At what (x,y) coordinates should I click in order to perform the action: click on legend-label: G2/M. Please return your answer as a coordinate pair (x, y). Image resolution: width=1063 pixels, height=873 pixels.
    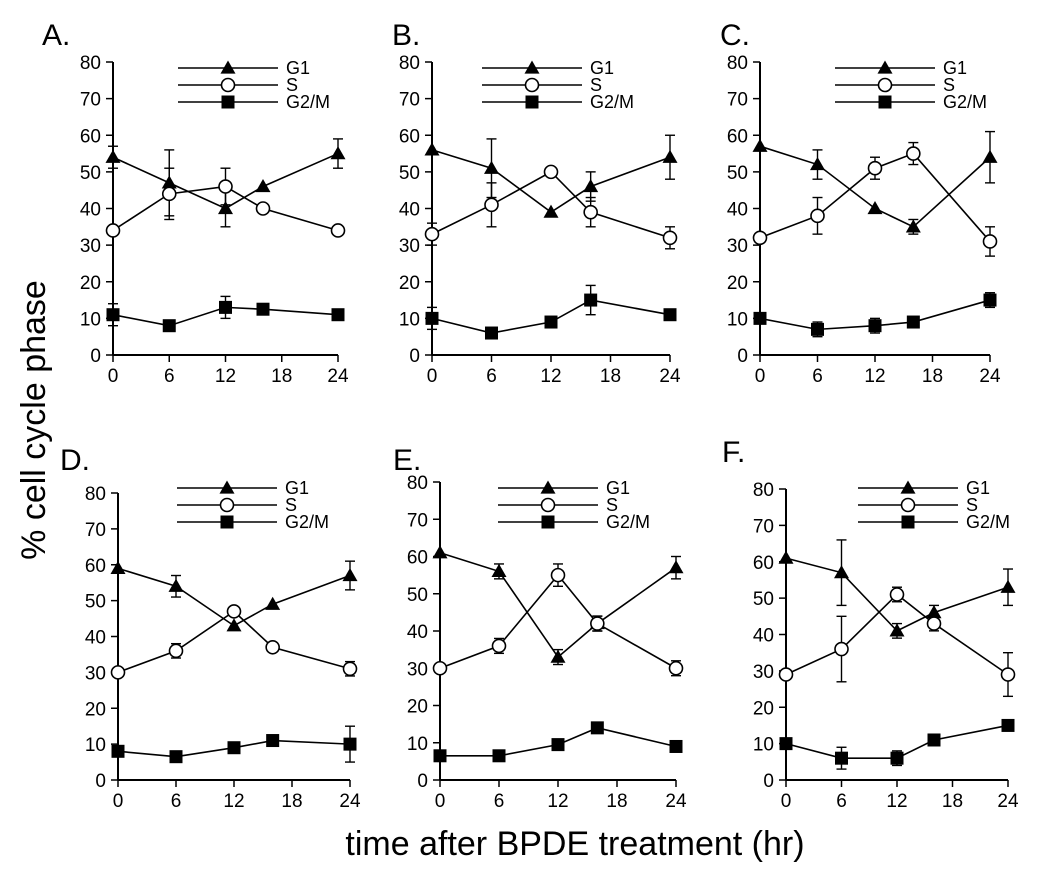
    Looking at the image, I should click on (307, 522).